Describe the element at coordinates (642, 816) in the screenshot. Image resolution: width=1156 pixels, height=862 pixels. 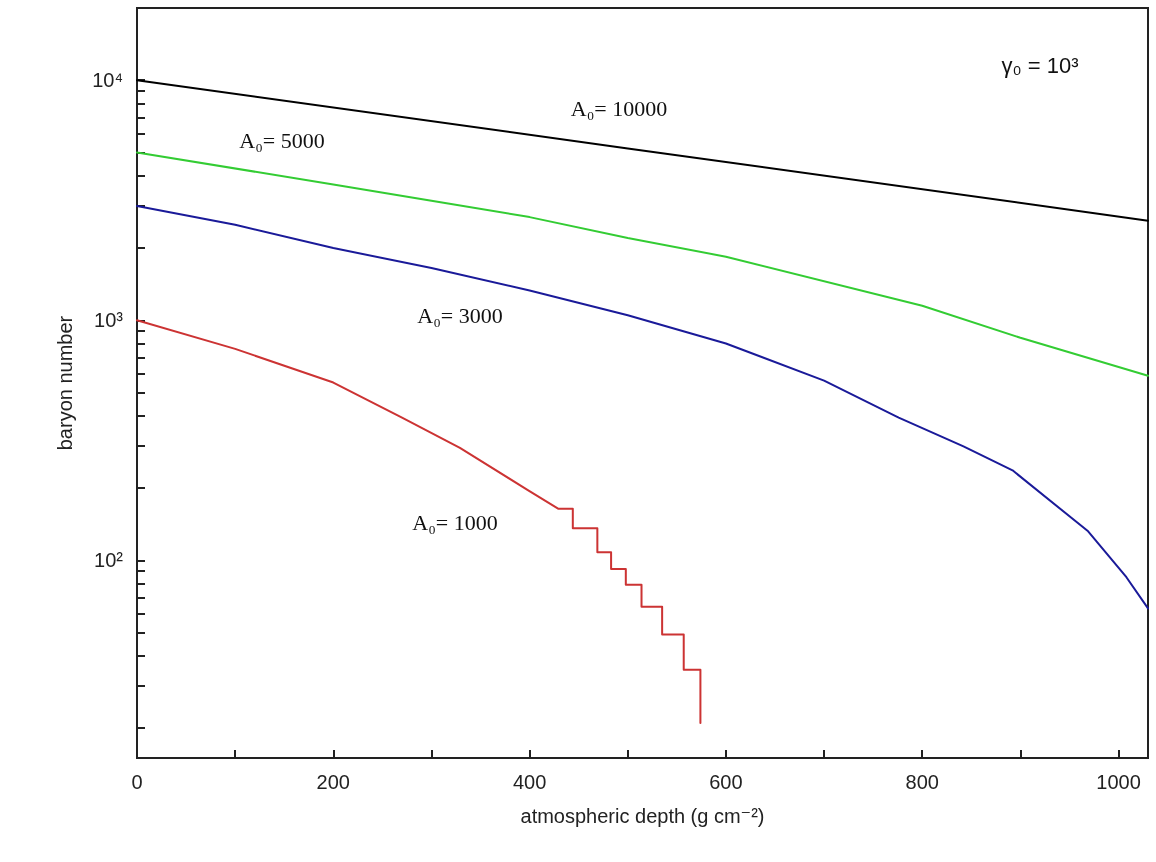
I see `x-axis-title: atmospheric depth (g cm⁻²)` at that location.